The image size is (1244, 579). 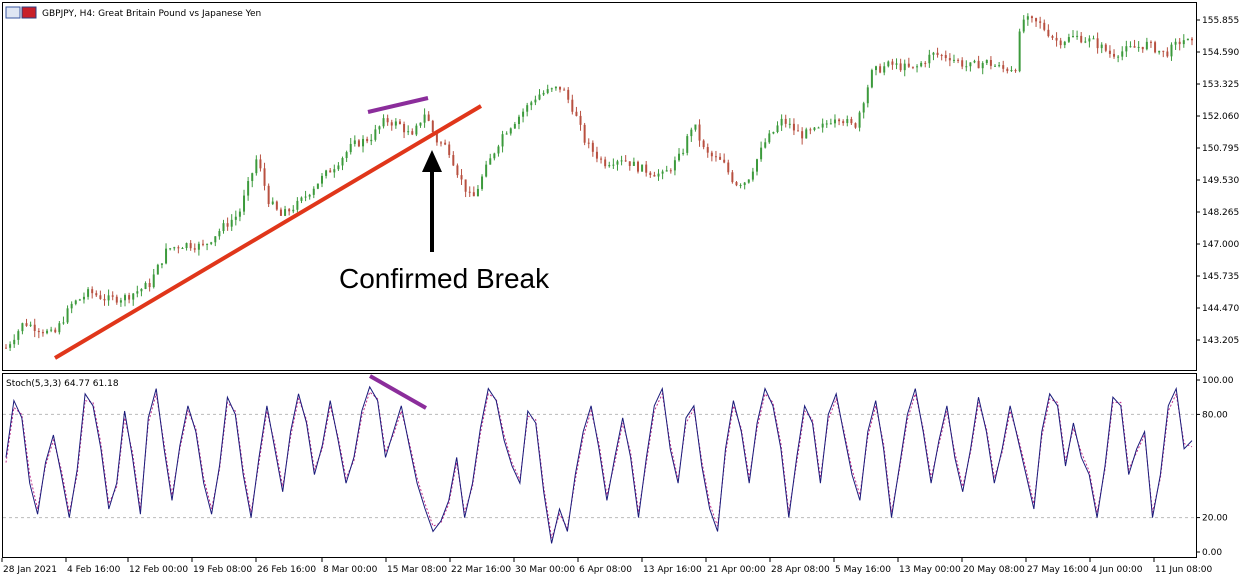 What do you see at coordinates (62, 384) in the screenshot?
I see `stoch-title: Stoch(5,3,3) 64.77 61.18` at bounding box center [62, 384].